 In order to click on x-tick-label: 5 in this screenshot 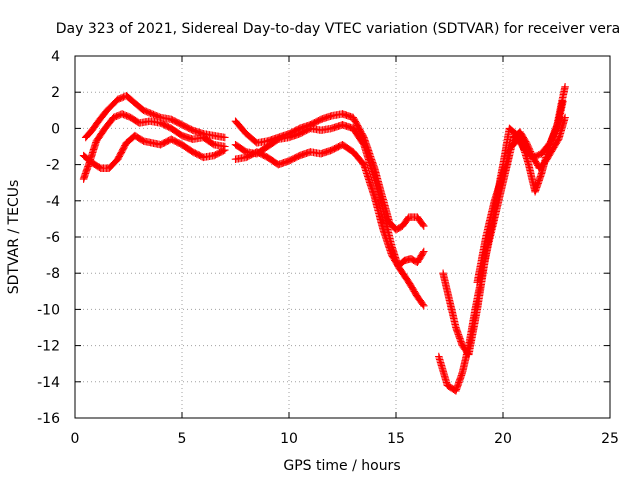, I will do `click(182, 439)`.